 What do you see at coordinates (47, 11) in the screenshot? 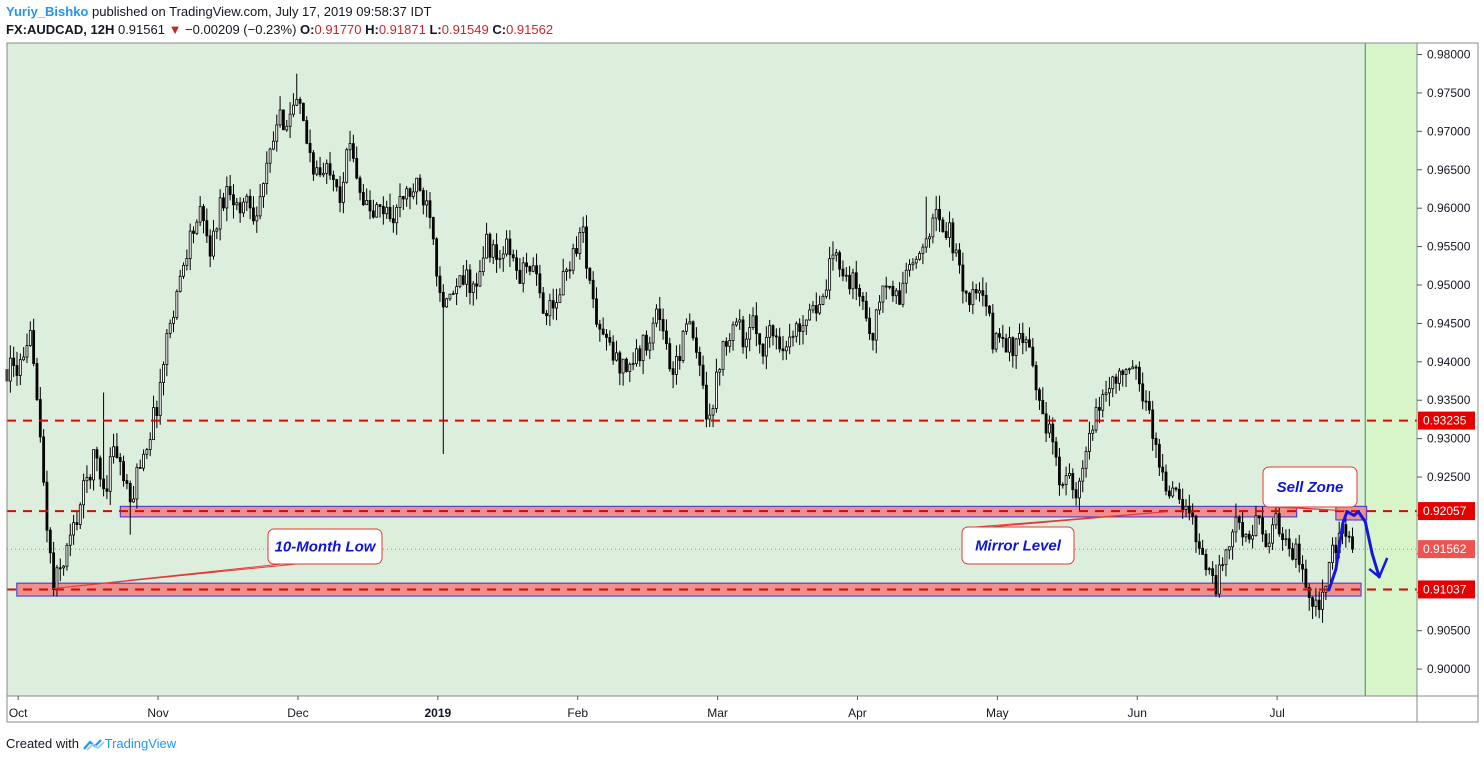
I see `author-name: Yuriy_Bishko` at bounding box center [47, 11].